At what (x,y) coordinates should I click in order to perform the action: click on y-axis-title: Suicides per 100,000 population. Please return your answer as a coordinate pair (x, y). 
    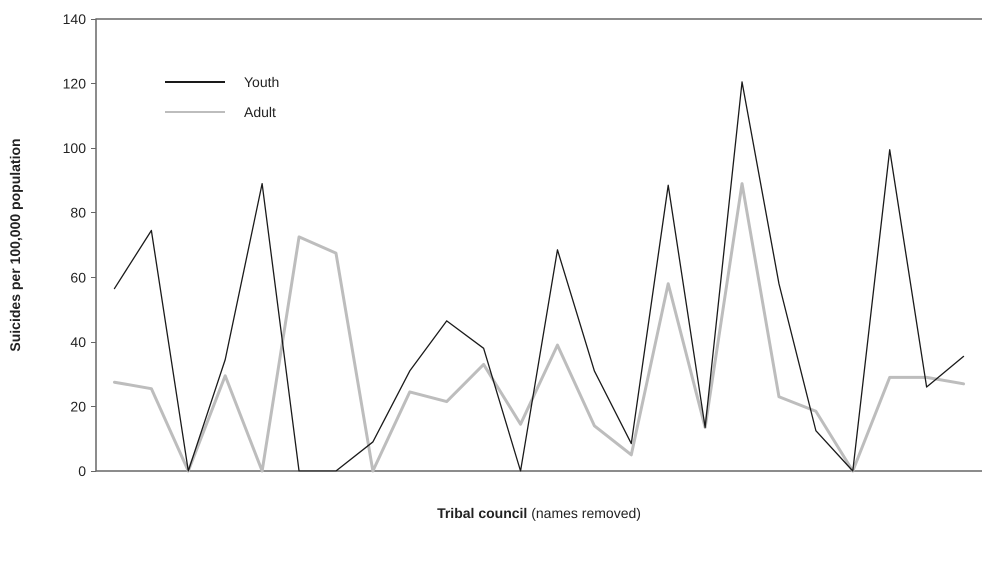
    Looking at the image, I should click on (15, 245).